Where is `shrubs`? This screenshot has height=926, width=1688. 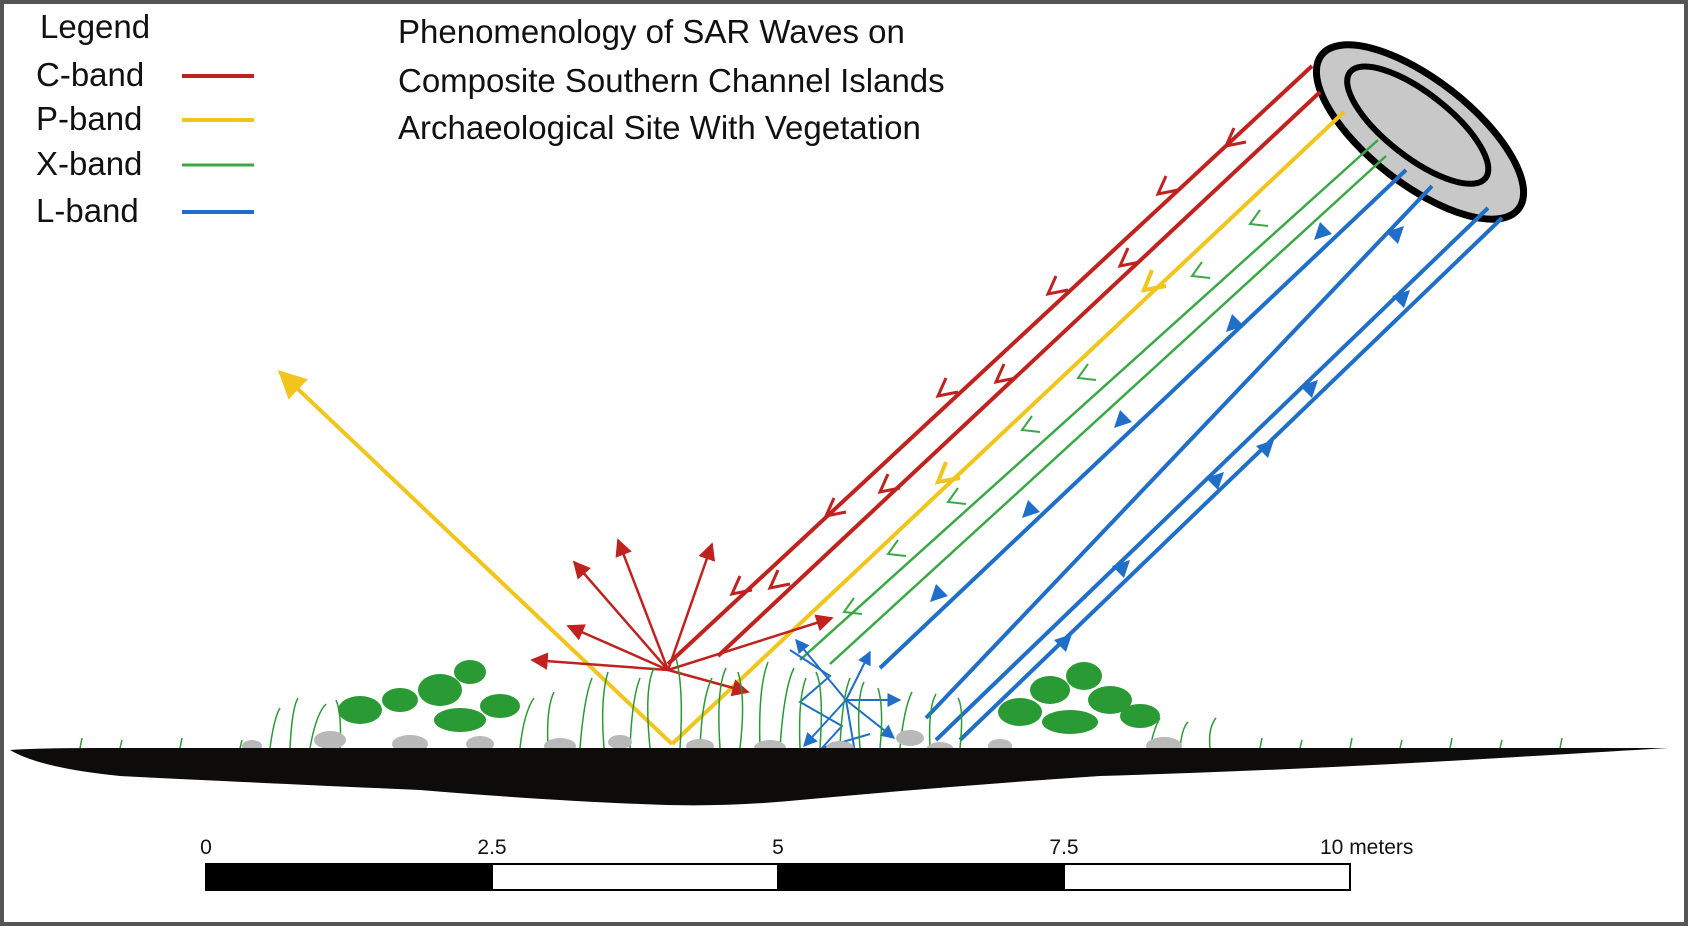 shrubs is located at coordinates (749, 697).